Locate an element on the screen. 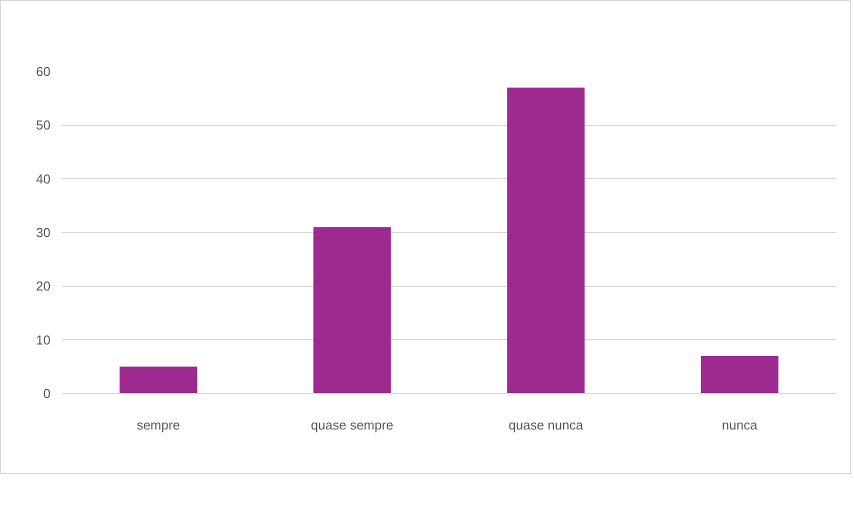 This screenshot has height=521, width=854. x-tick-label: sempre is located at coordinates (158, 425).